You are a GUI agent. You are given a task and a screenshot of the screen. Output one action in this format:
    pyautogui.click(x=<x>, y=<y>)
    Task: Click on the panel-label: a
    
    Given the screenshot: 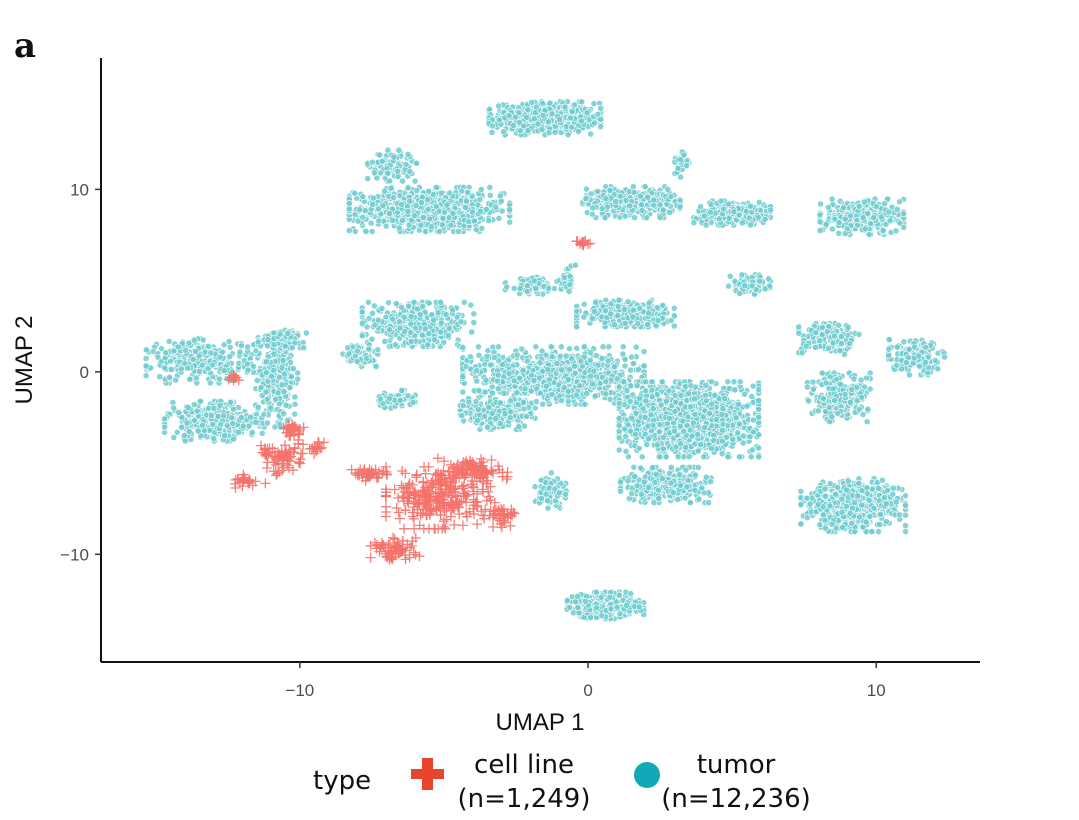 What is the action you would take?
    pyautogui.click(x=25, y=46)
    